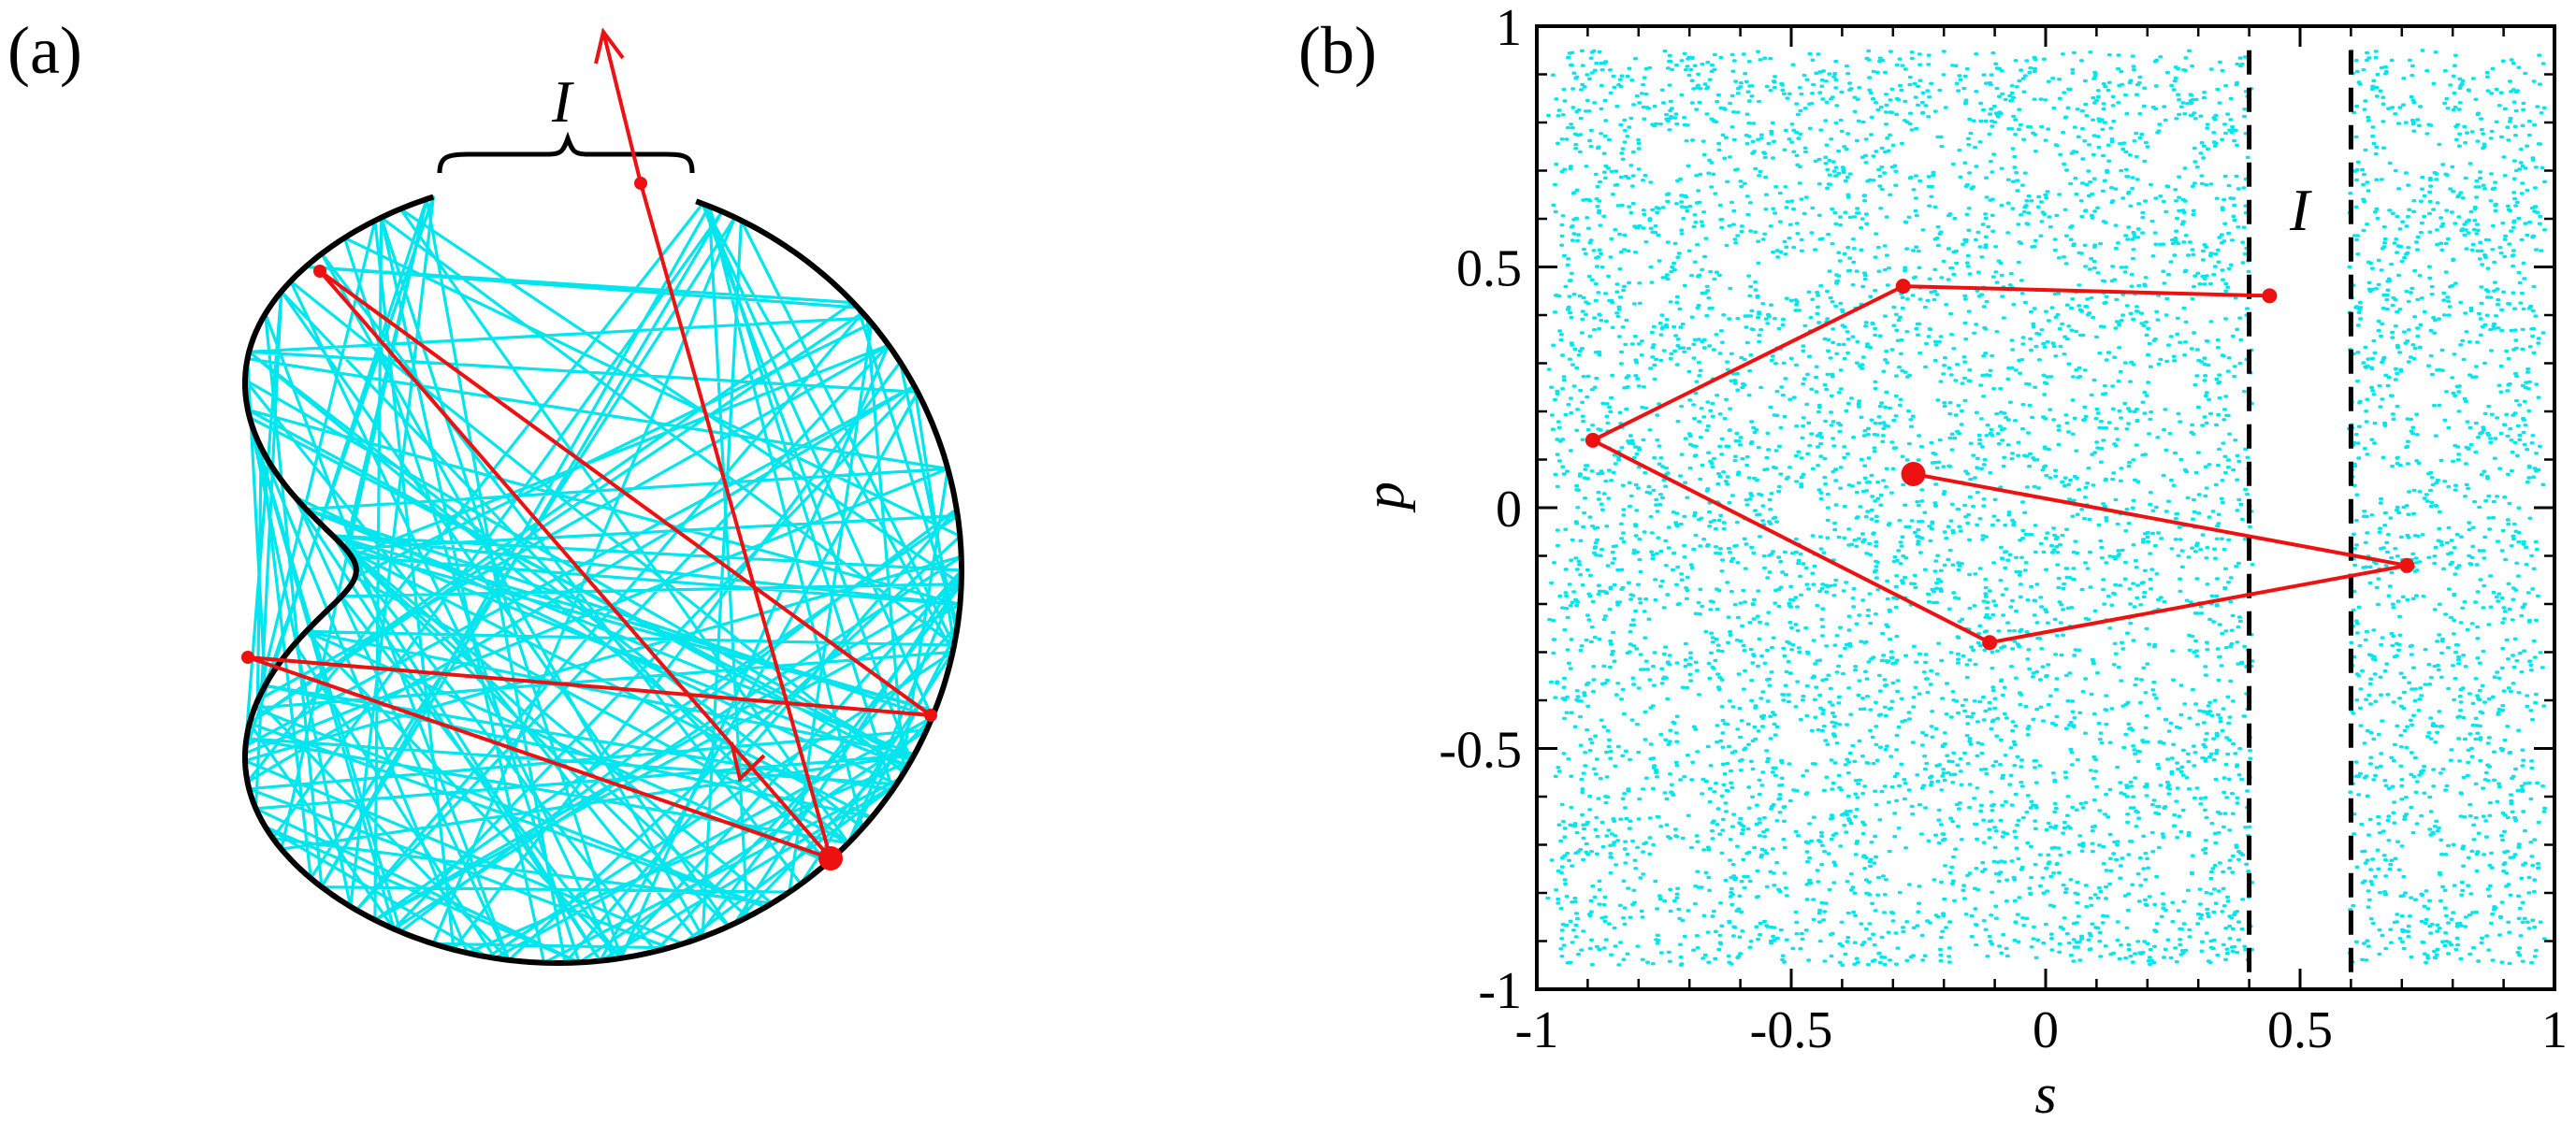  I want to click on y-tick-label: -0.5, so click(1480, 751).